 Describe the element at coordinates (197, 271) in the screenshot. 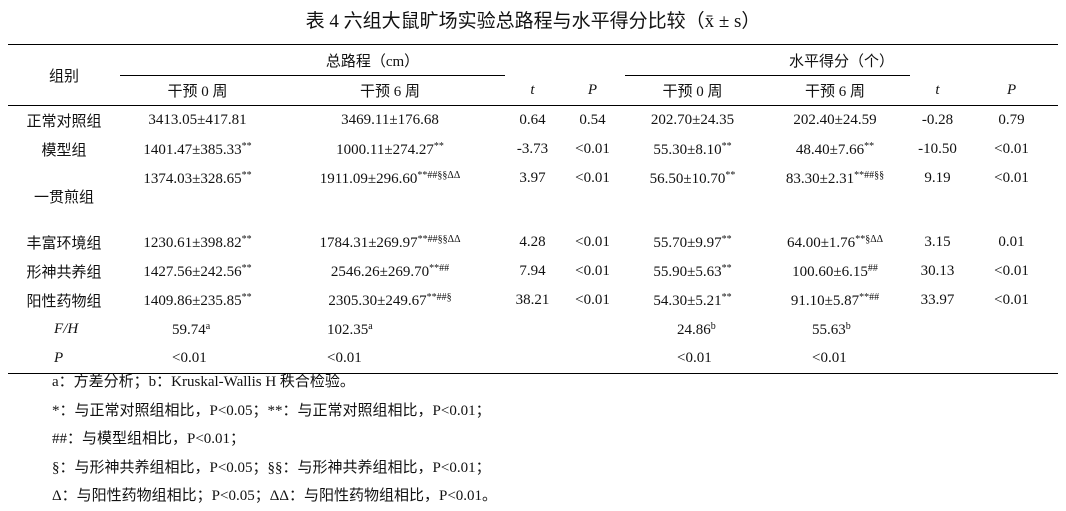

I see `table-cell: 1427.56±242.56**` at that location.